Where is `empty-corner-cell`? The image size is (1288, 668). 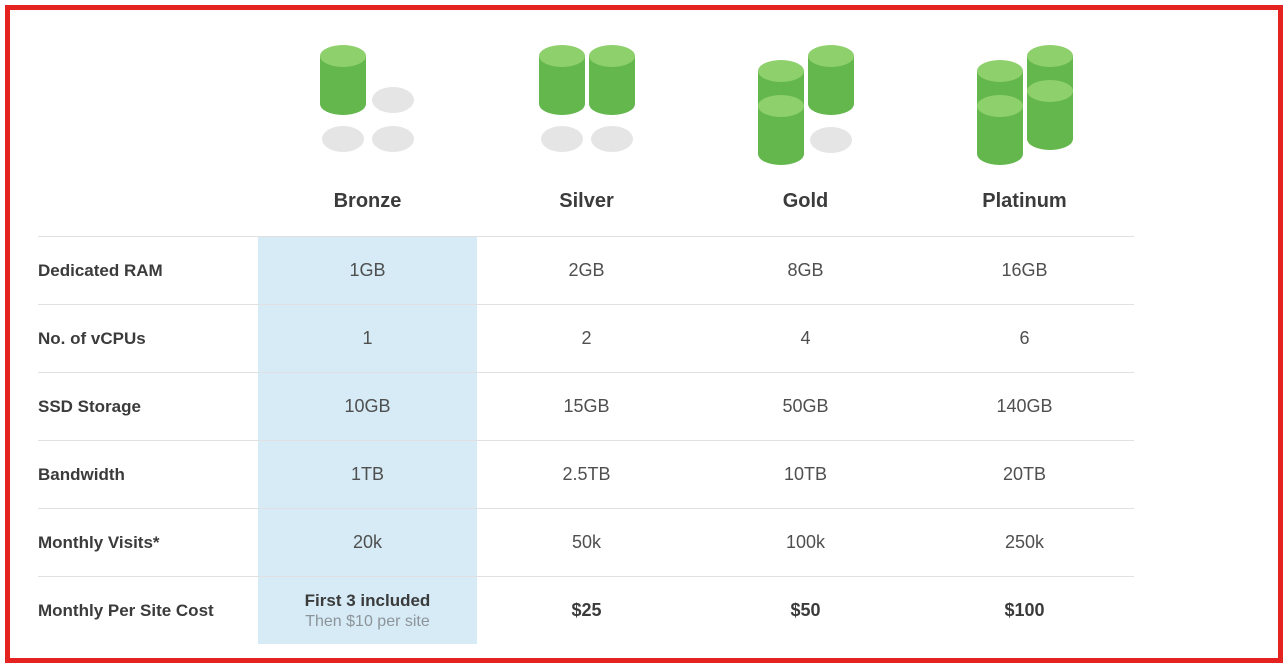 empty-corner-cell is located at coordinates (148, 104).